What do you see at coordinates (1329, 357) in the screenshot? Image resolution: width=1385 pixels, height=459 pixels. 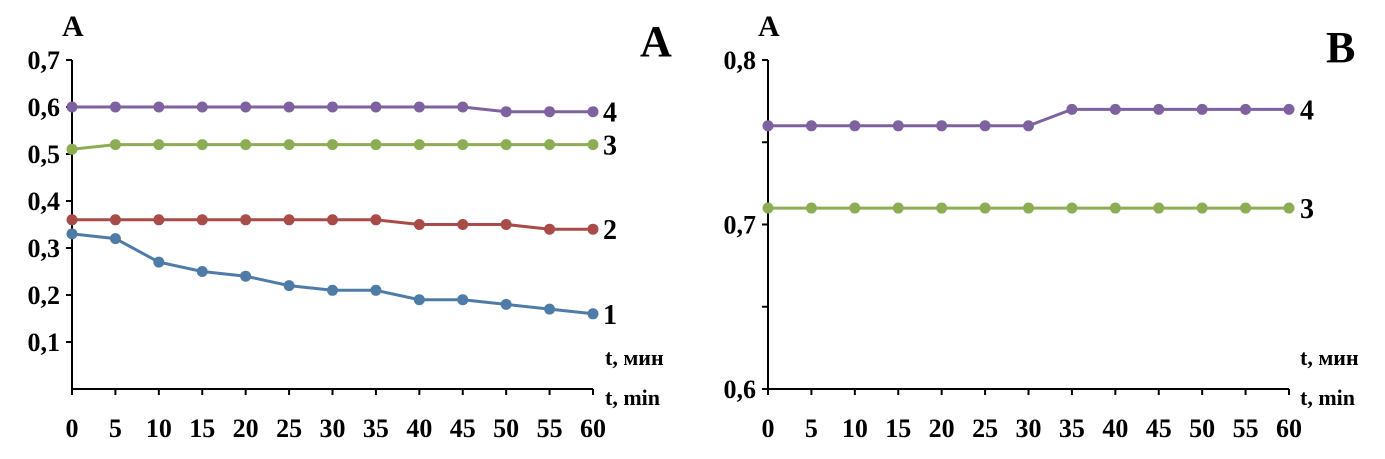 I see `x-axis-label: t, мин` at bounding box center [1329, 357].